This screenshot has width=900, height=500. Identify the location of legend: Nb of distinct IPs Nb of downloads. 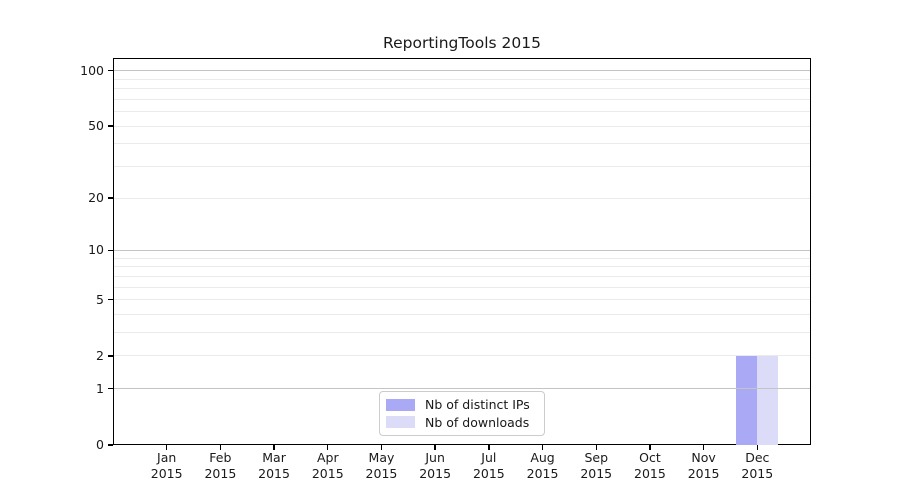
(462, 413).